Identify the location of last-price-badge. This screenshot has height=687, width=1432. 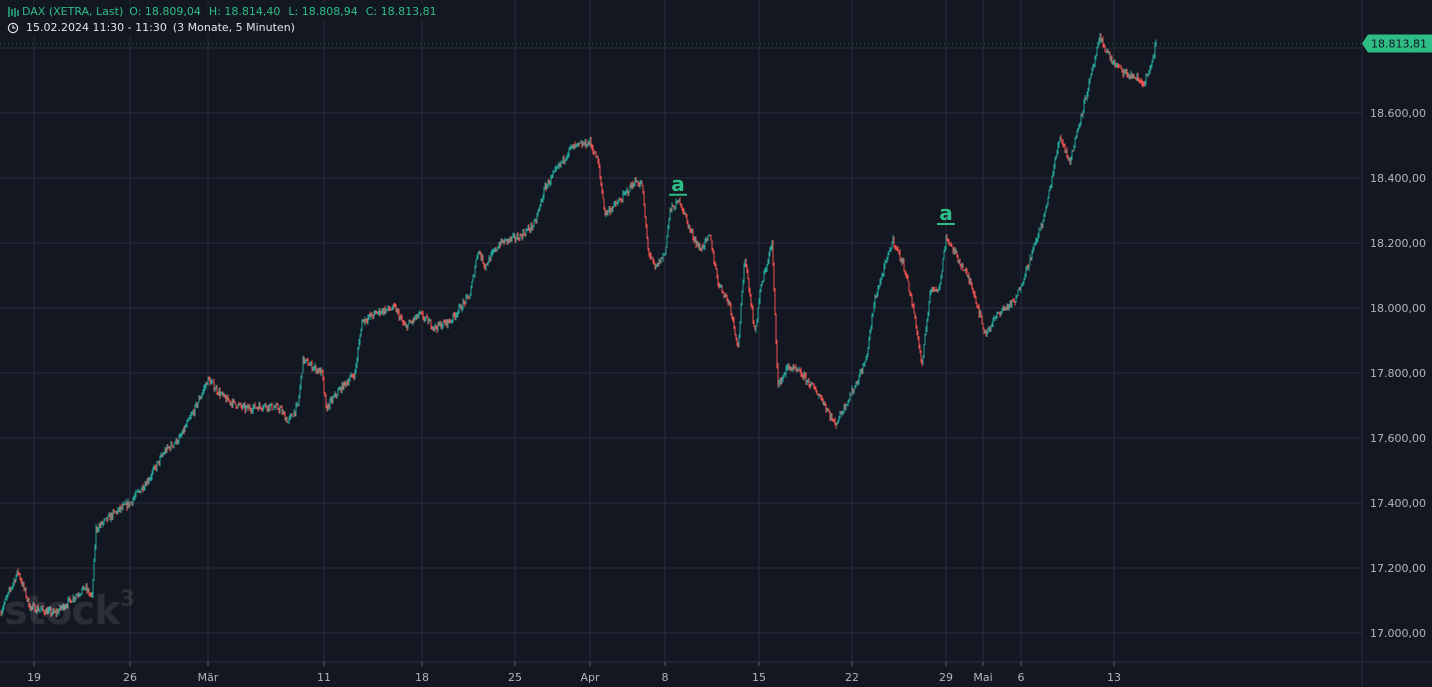
(1397, 43).